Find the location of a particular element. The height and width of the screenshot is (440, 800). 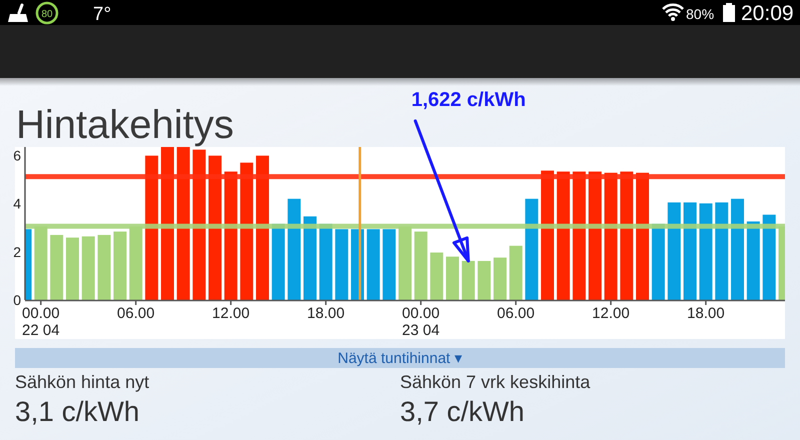

y-tick-label: 4 is located at coordinates (17, 204).